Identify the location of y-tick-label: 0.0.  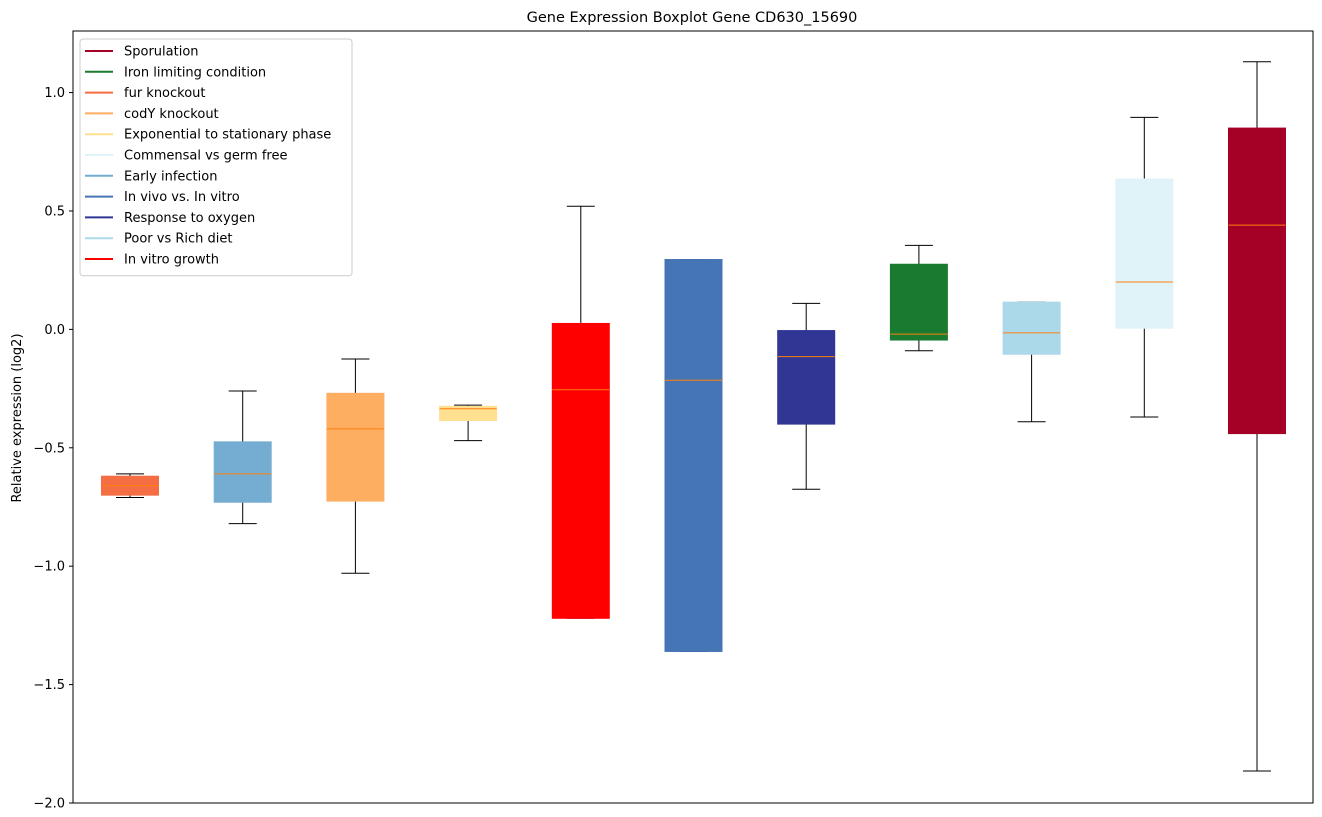
(54, 330).